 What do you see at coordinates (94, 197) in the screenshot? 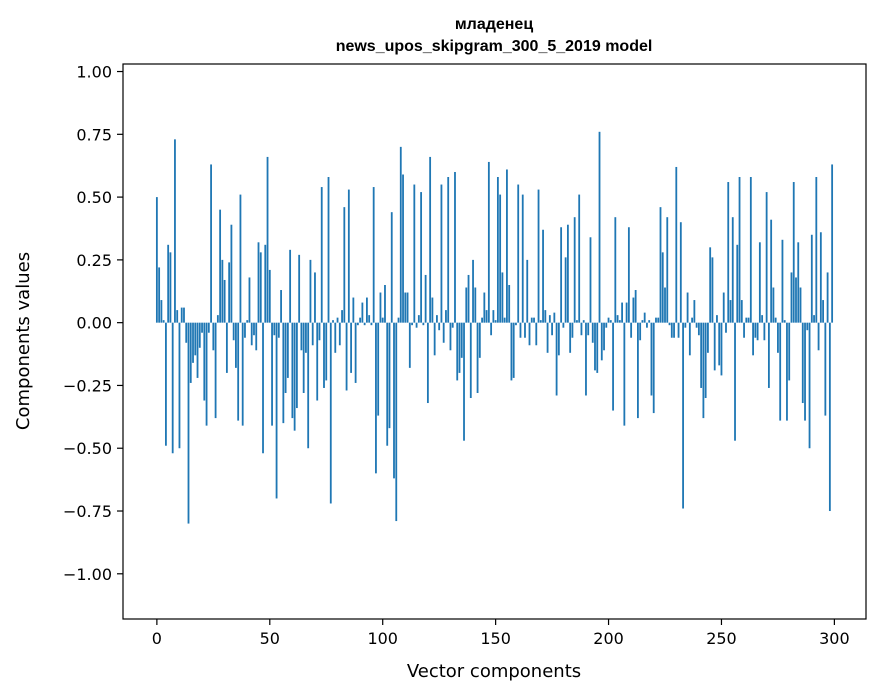
I see `y-tick-label: 0.50` at bounding box center [94, 197].